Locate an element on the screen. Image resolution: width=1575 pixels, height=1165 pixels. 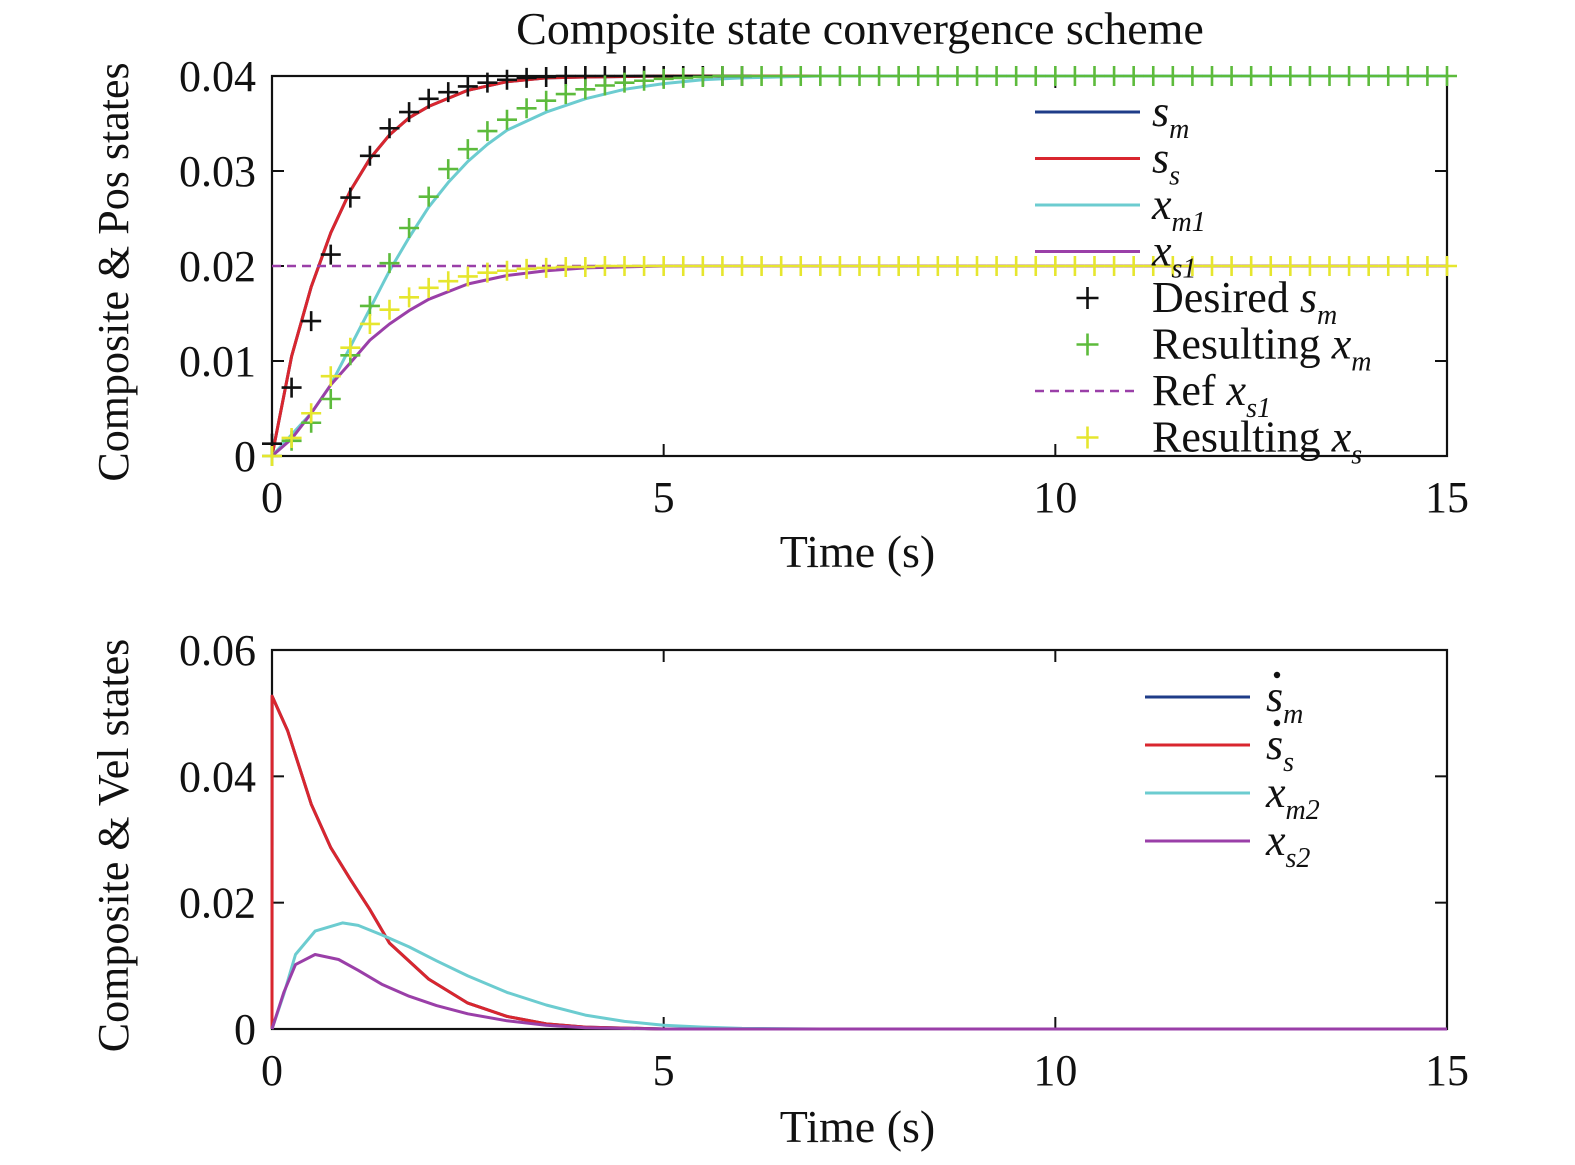
legend-entry: Resulting xm is located at coordinates (1223, 349).